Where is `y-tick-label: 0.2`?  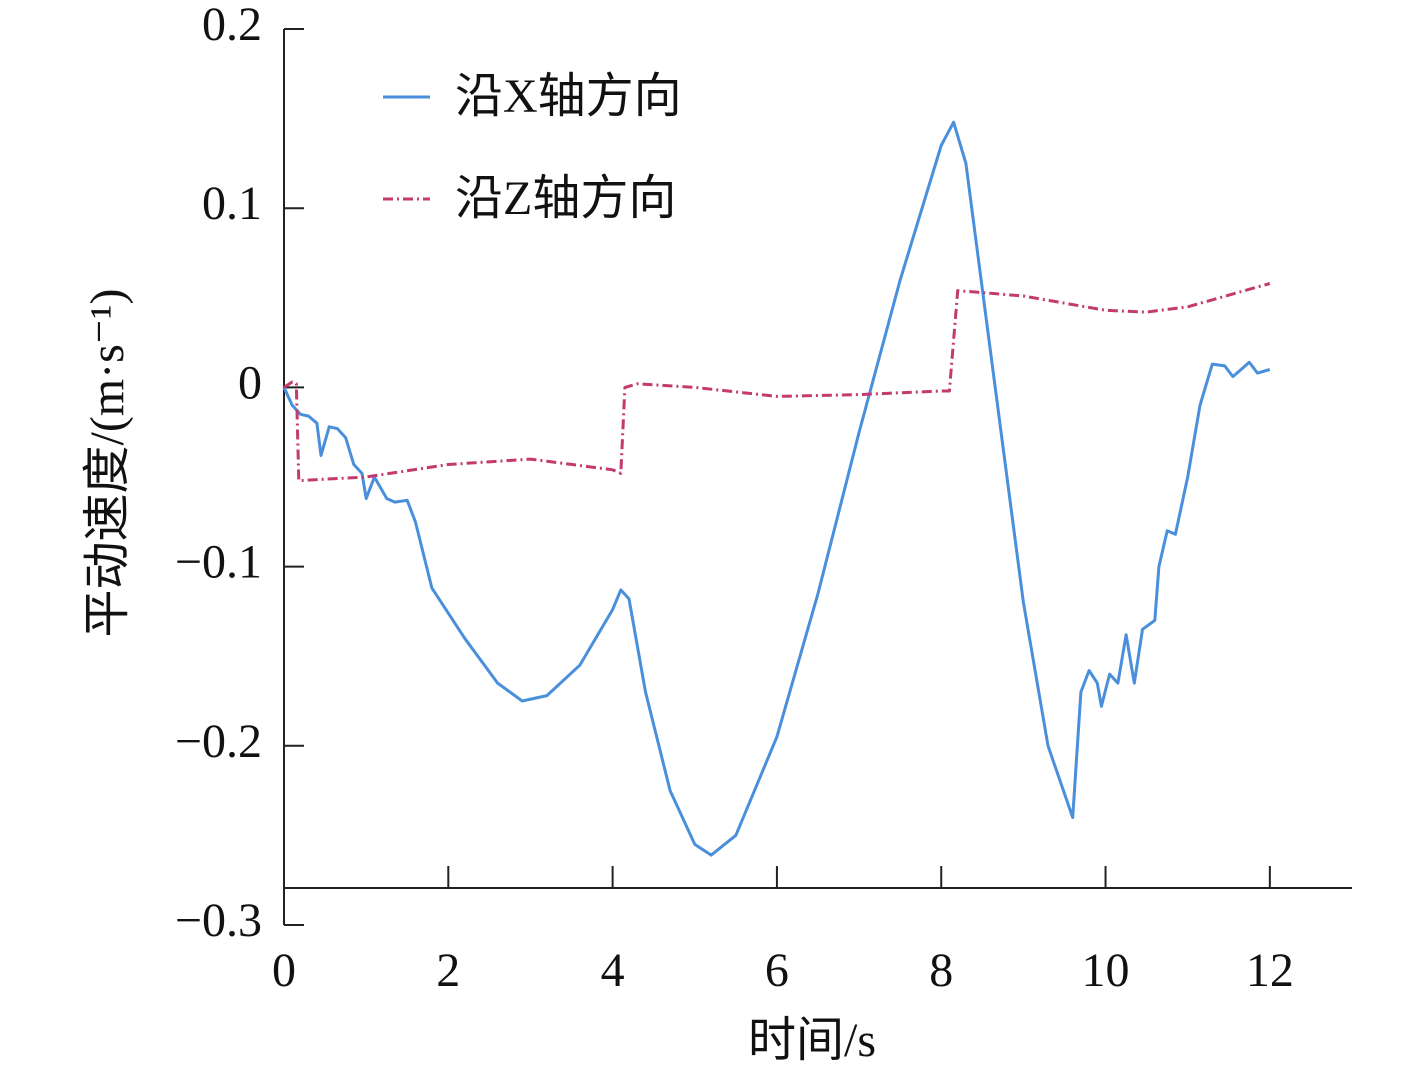
y-tick-label: 0.2 is located at coordinates (232, 25).